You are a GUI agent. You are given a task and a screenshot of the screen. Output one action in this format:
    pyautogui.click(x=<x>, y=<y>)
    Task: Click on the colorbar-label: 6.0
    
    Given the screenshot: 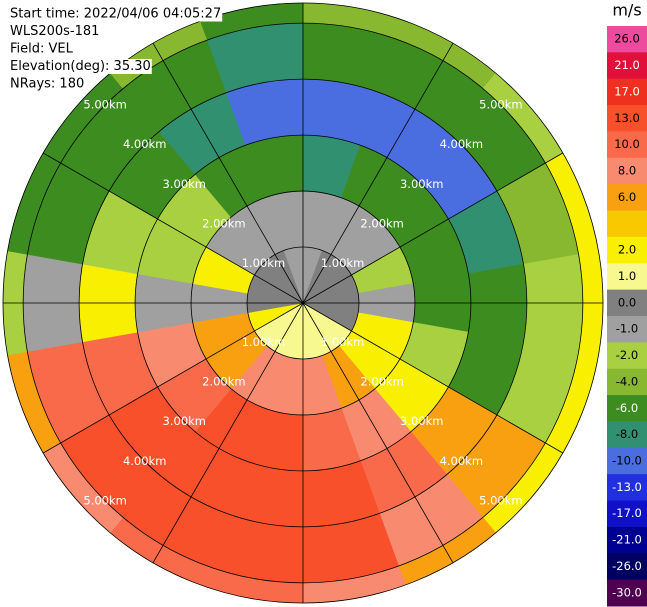 What is the action you would take?
    pyautogui.click(x=627, y=197)
    